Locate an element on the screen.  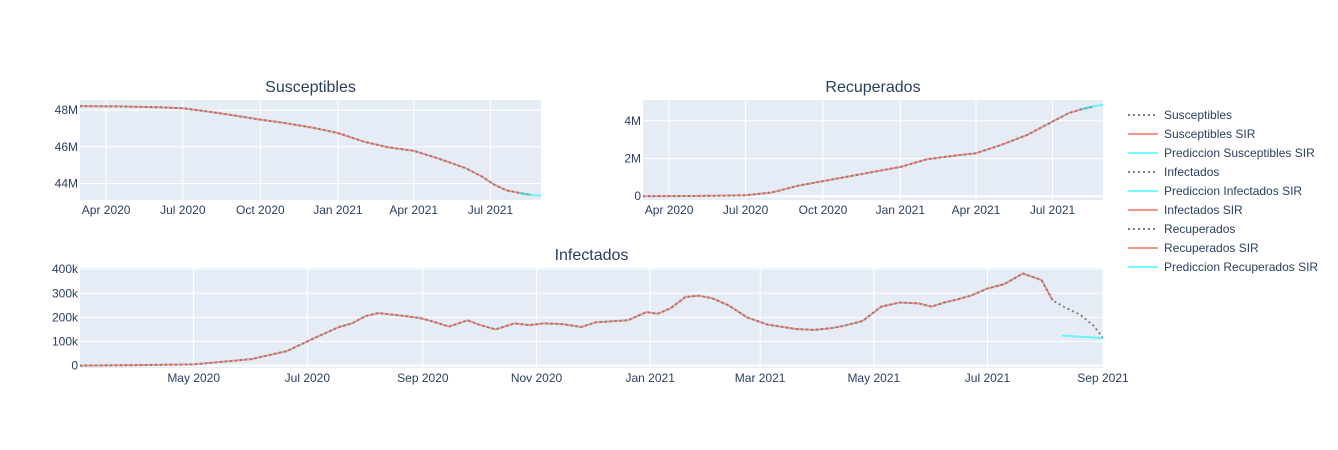
recuperados-x-tick-label: Apr 2020 is located at coordinates (669, 210).